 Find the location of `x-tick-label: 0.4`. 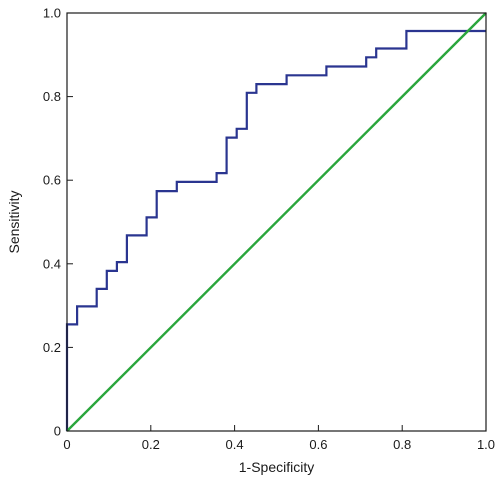

x-tick-label: 0.4 is located at coordinates (235, 444).